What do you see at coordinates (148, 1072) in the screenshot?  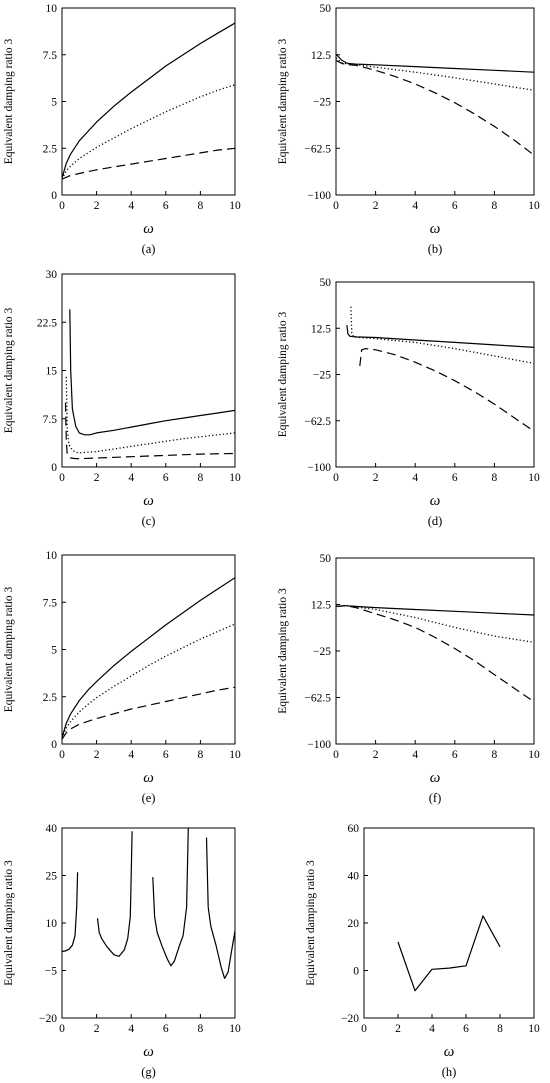 I see `panel-caption: (g)` at bounding box center [148, 1072].